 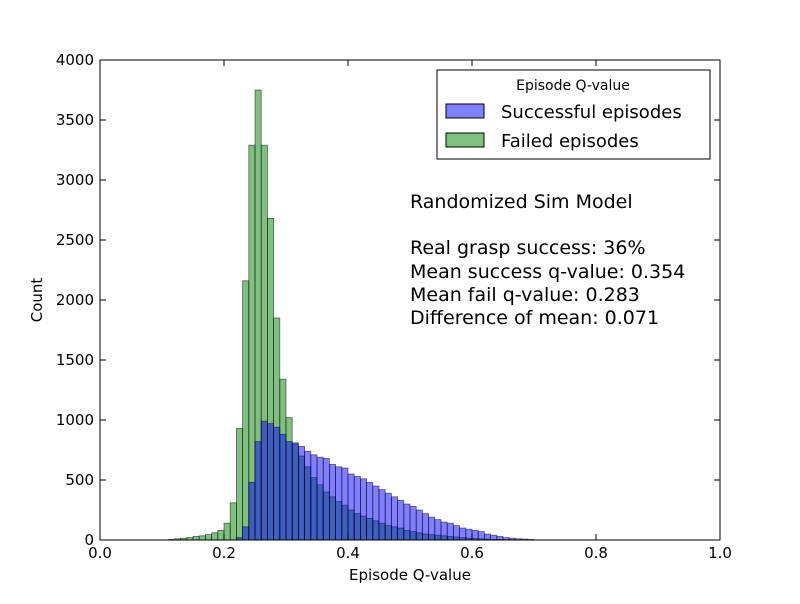 What do you see at coordinates (534, 318) in the screenshot?
I see `annotation-difference: Difference of mean: 0.071` at bounding box center [534, 318].